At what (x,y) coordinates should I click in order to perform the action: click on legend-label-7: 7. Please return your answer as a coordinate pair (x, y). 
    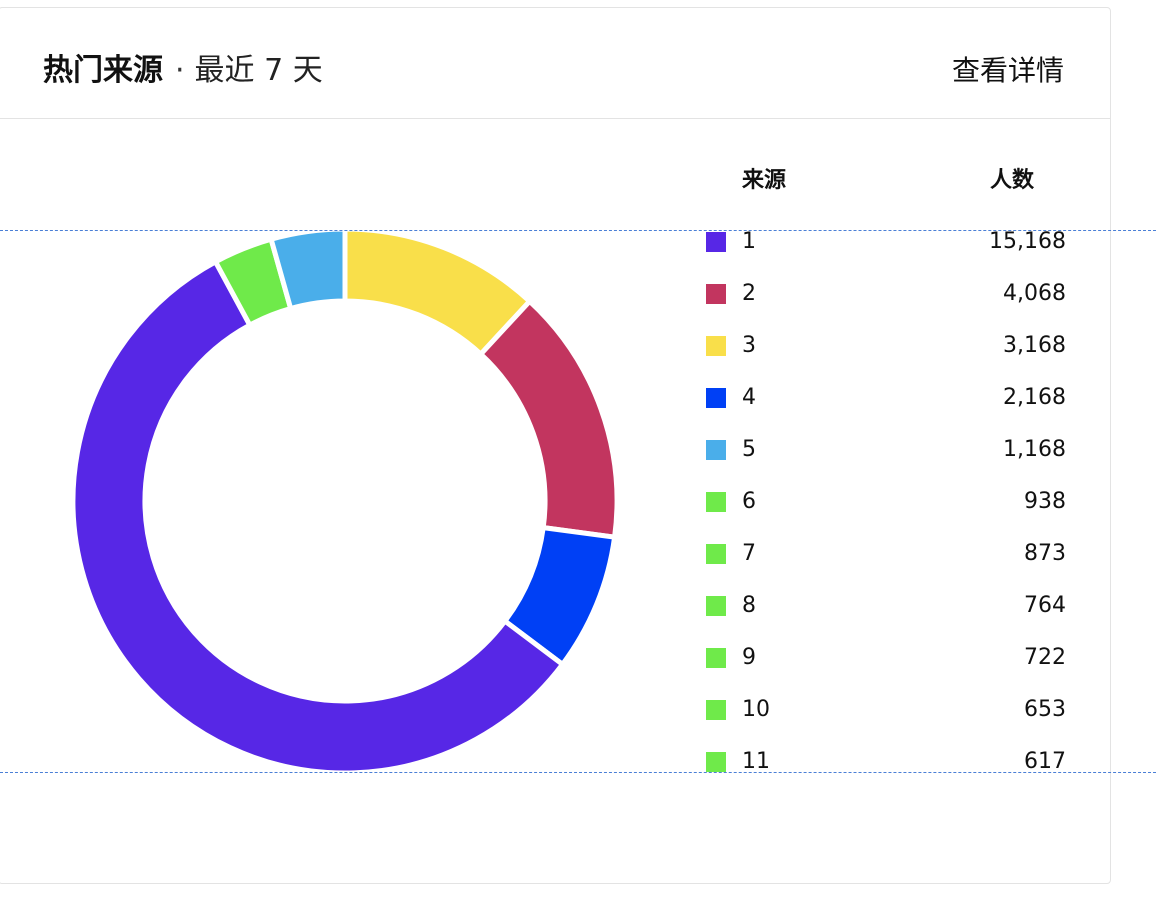
    Looking at the image, I should click on (749, 553).